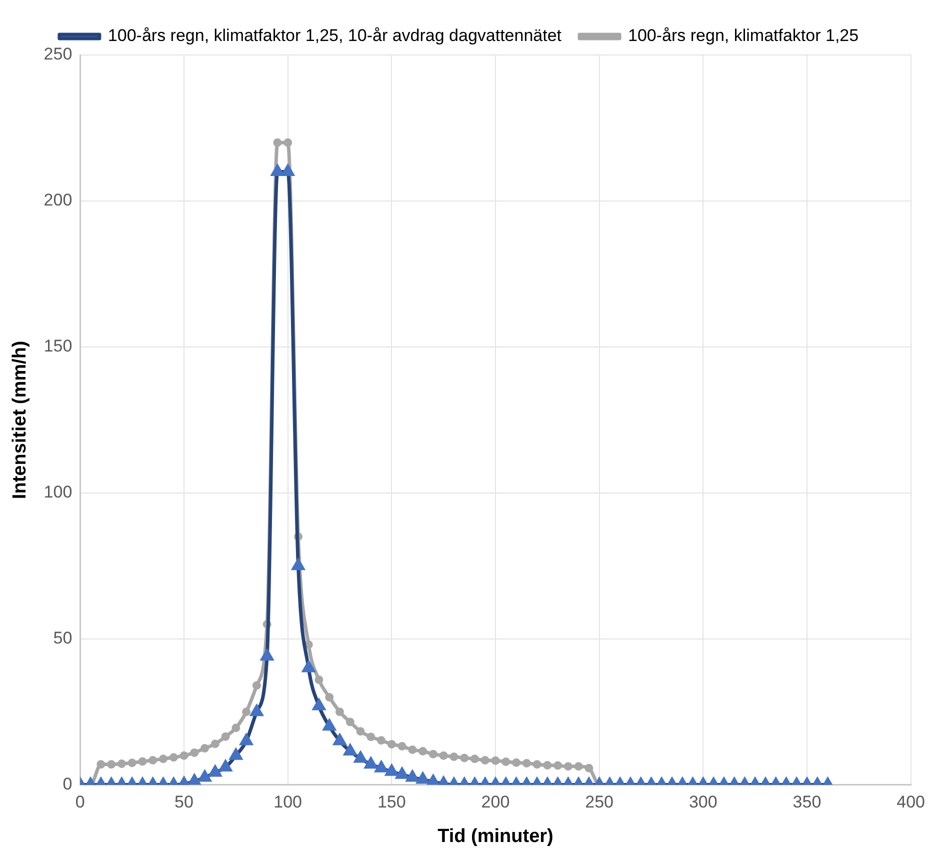 Image resolution: width=933 pixels, height=857 pixels. What do you see at coordinates (58, 200) in the screenshot?
I see `y-tick-label: 200` at bounding box center [58, 200].